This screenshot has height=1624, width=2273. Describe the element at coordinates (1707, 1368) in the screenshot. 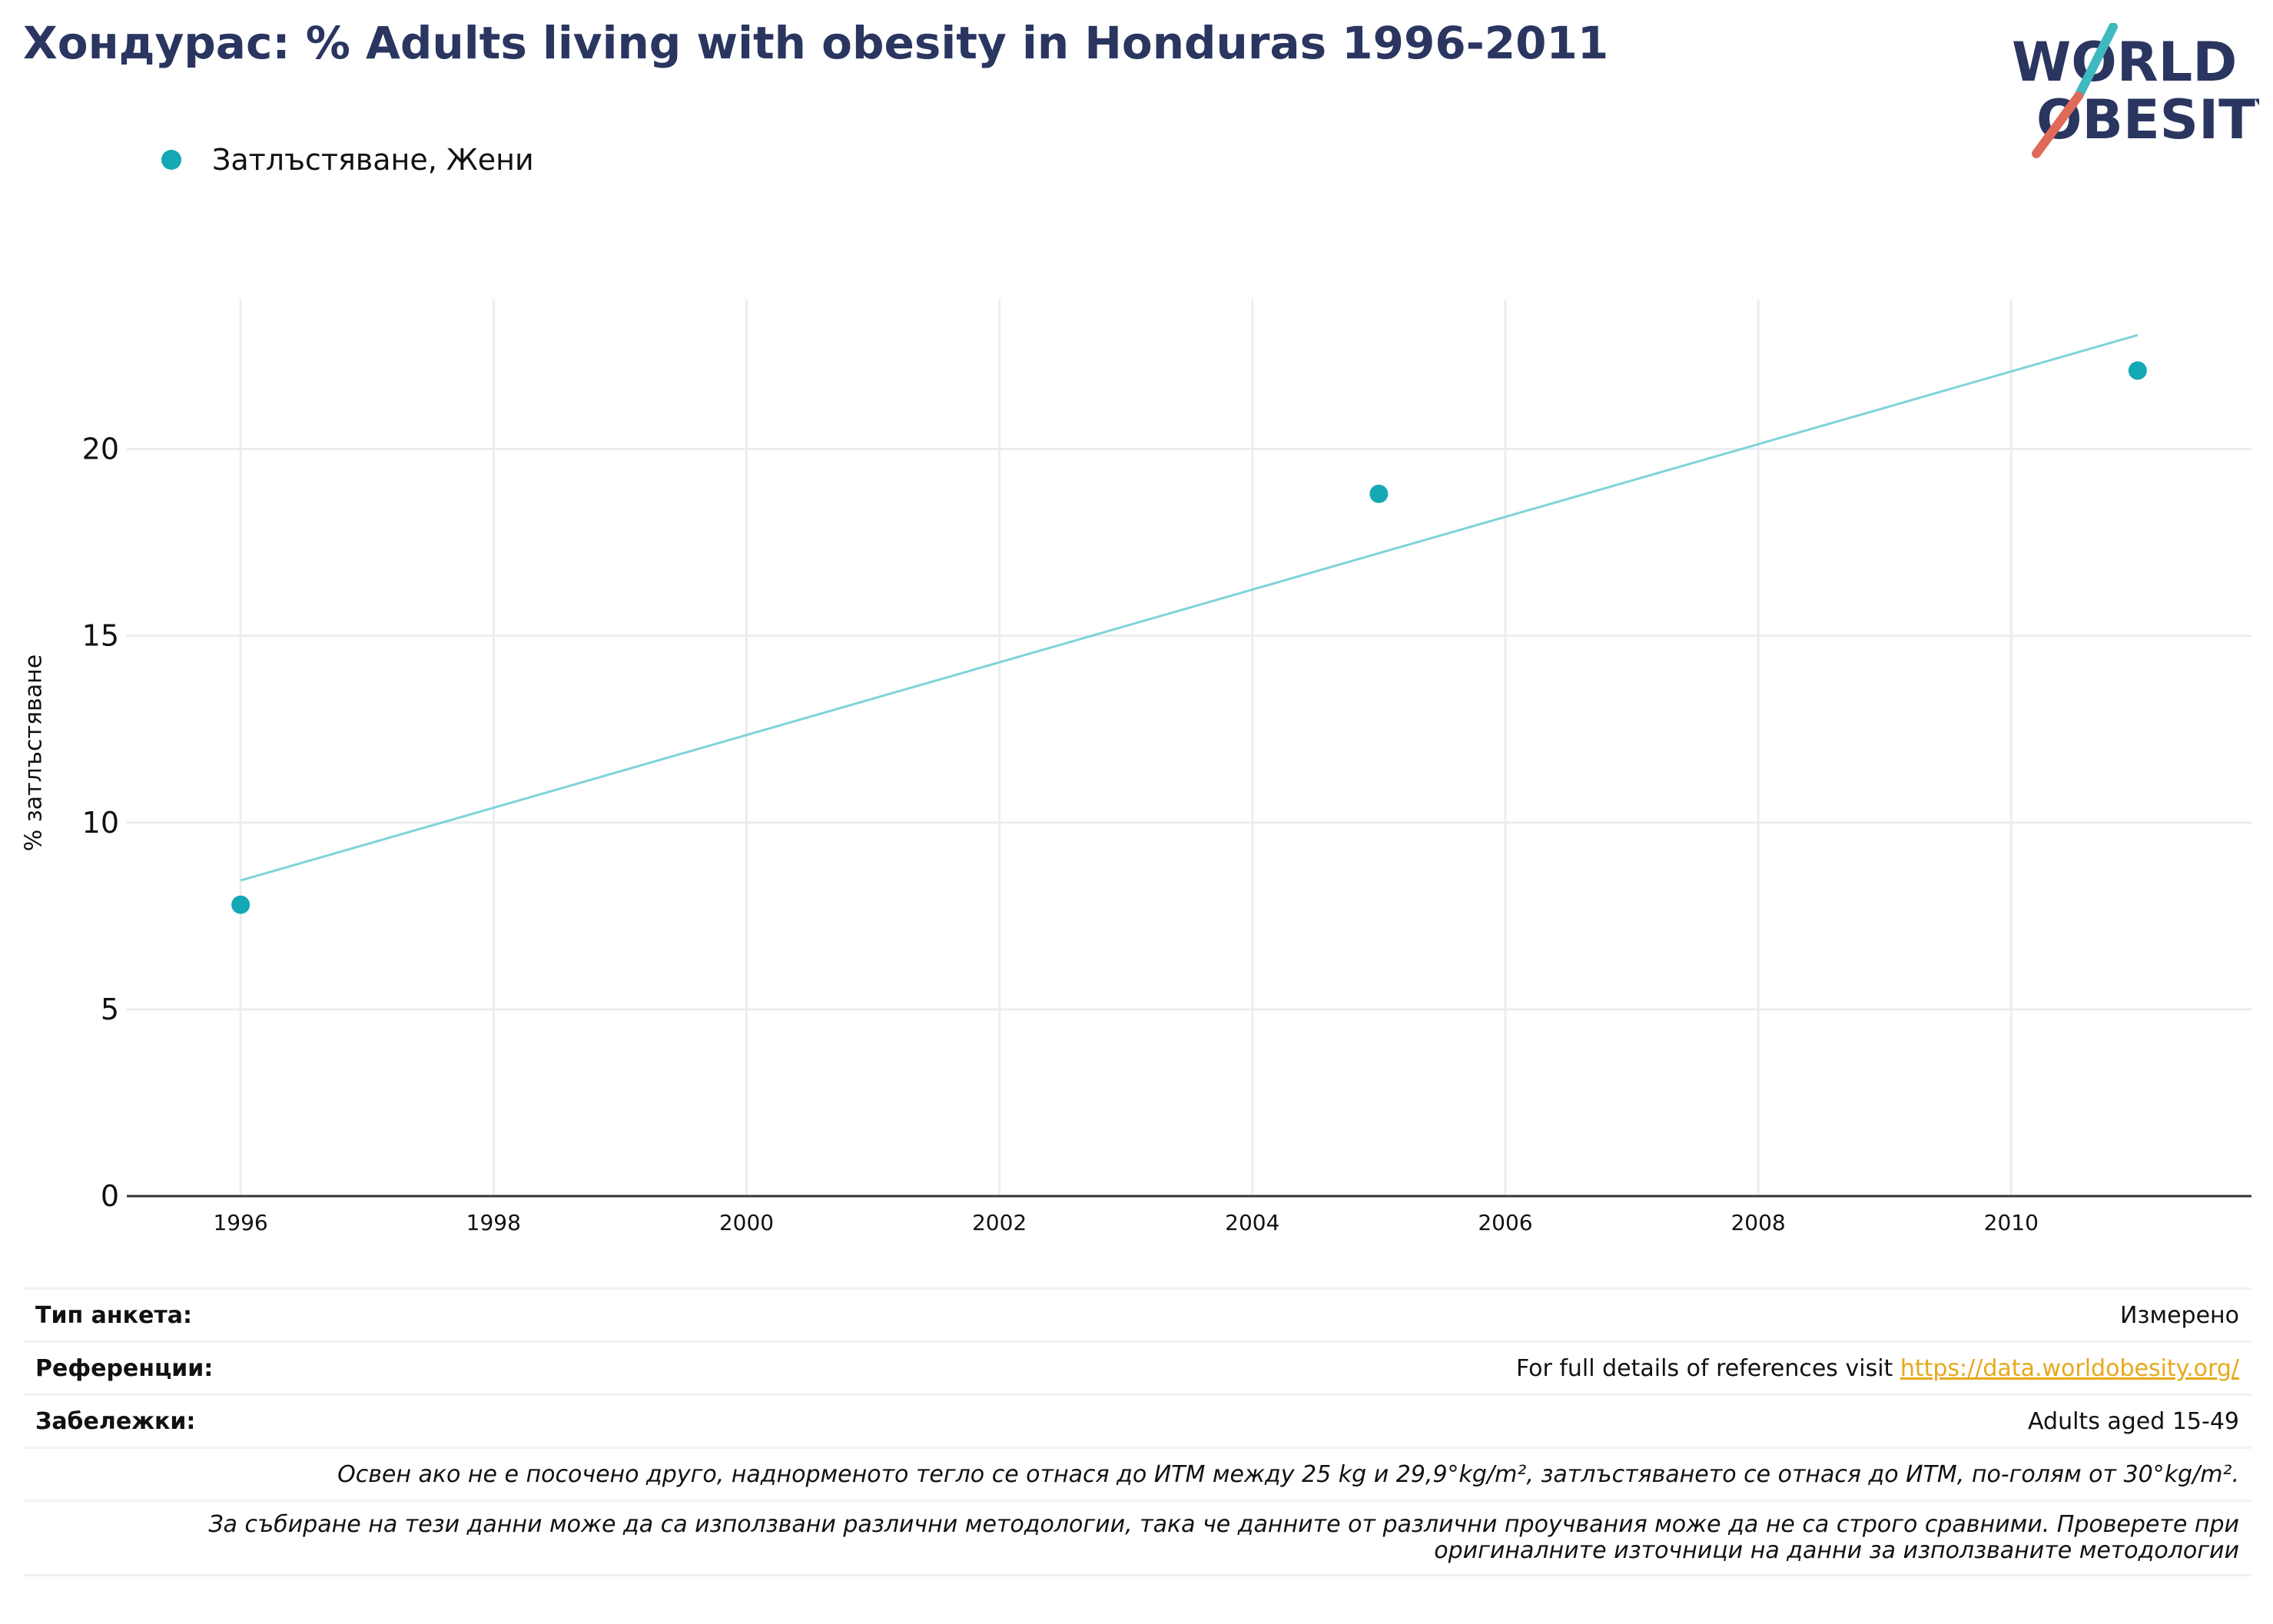

I see `references-text: For full details of references visit` at that location.